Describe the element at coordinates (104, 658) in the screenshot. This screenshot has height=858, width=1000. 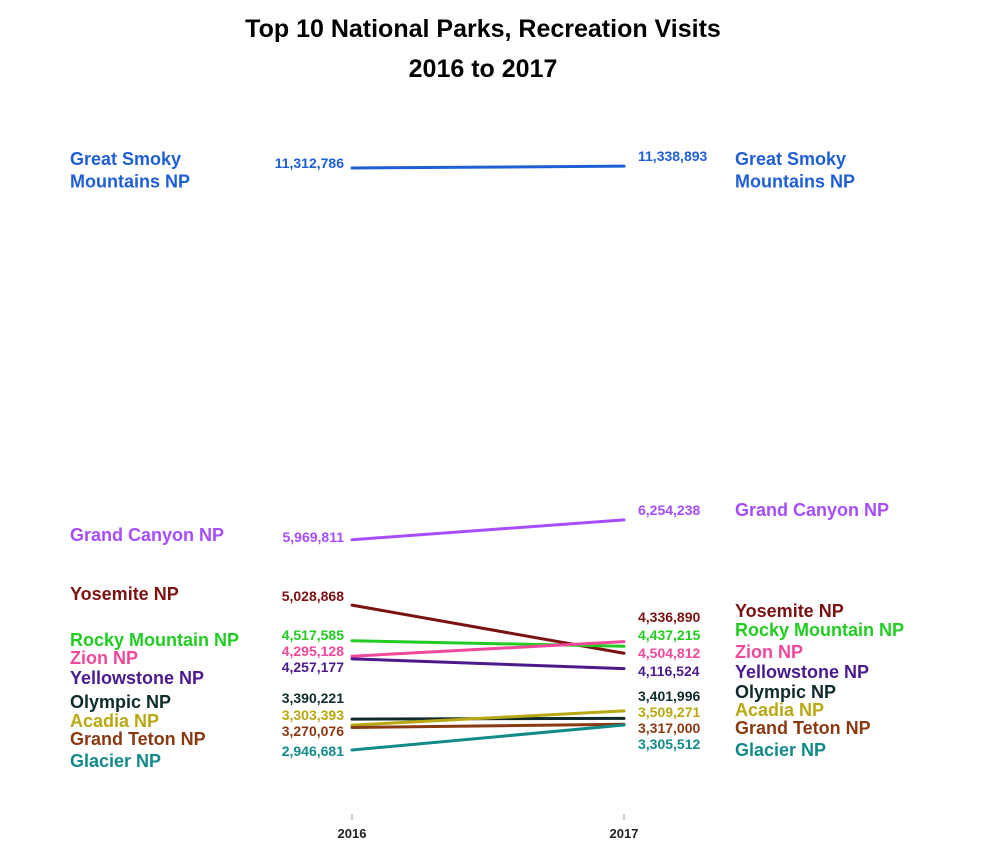
I see `park-name-left-zion-np: Zion NP` at that location.